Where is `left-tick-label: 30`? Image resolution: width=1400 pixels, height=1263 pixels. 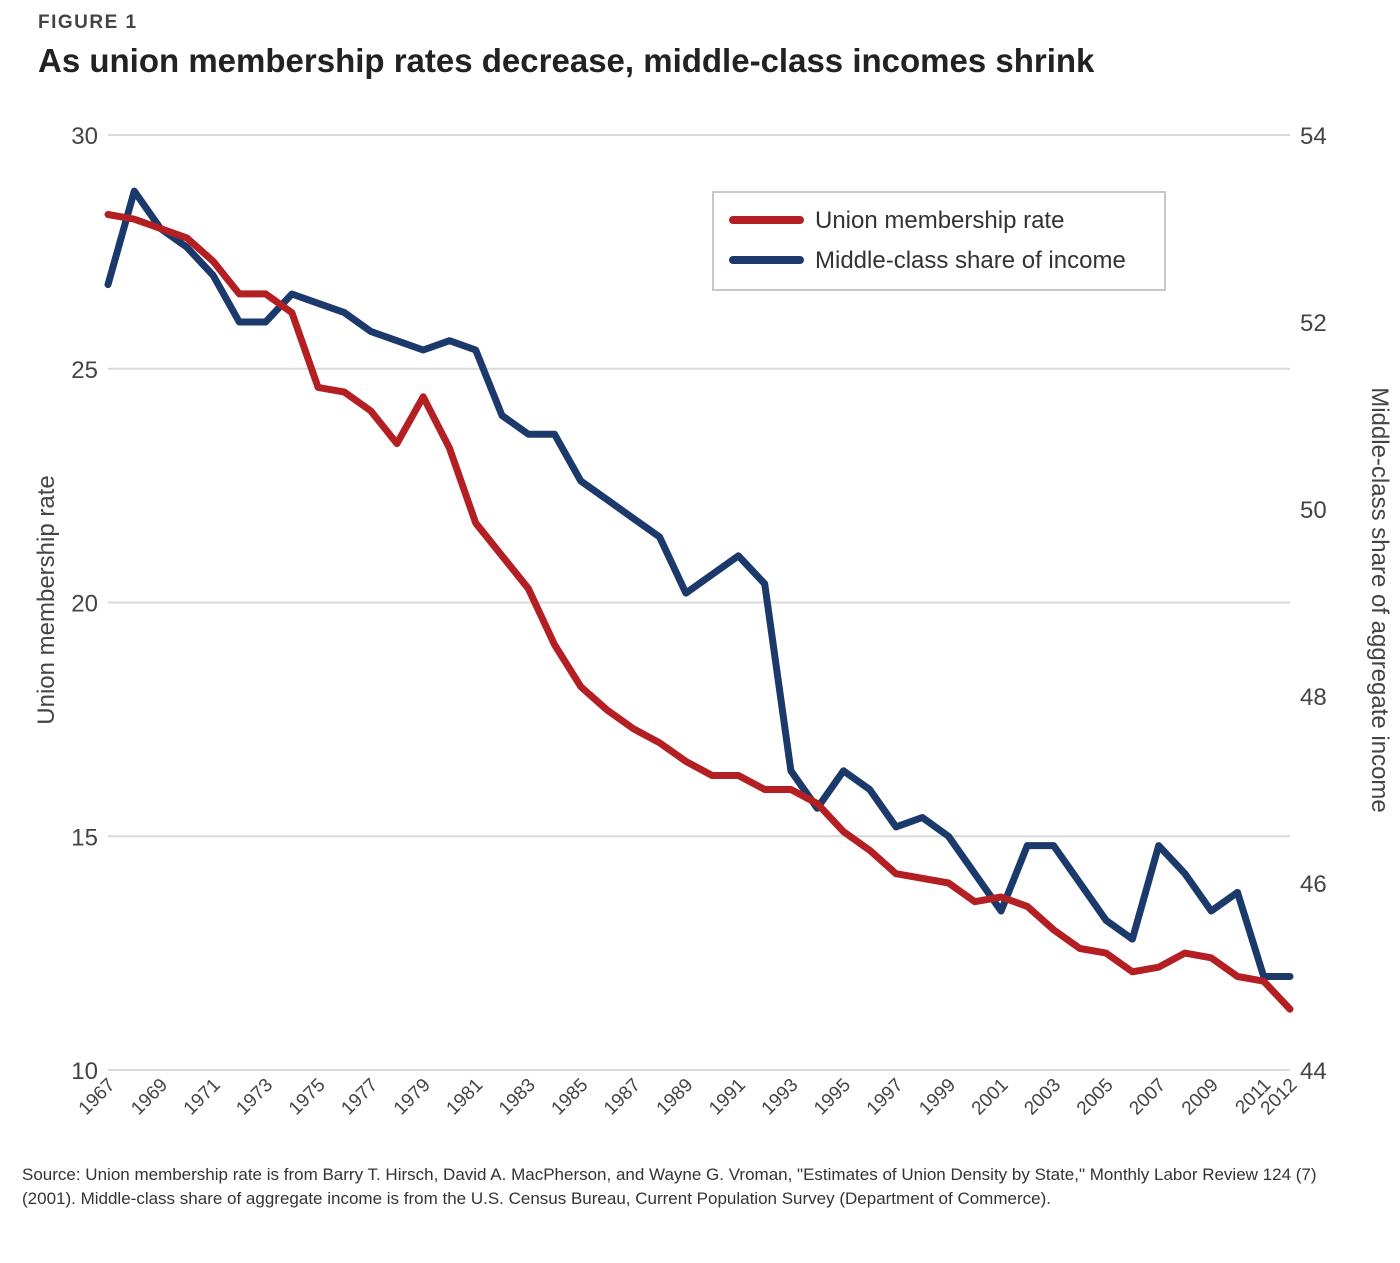
left-tick-label: 30 is located at coordinates (84, 136).